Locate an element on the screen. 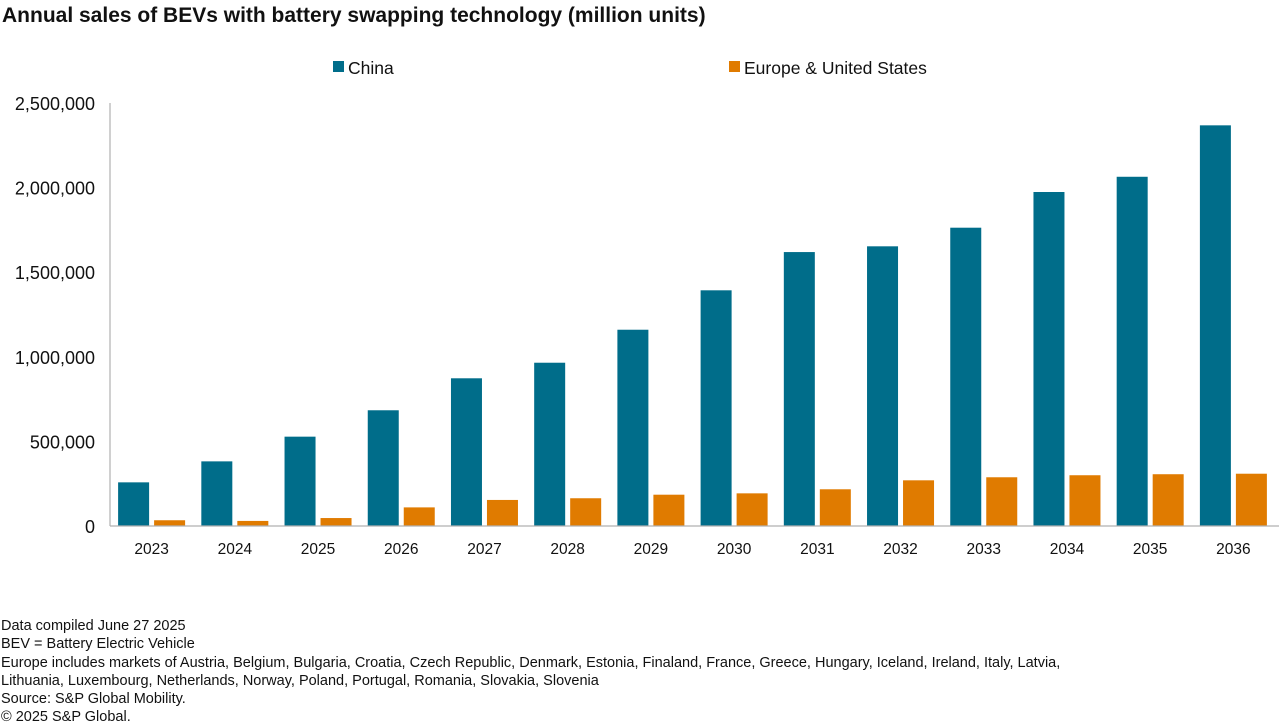  bar-europe-us-2034 is located at coordinates (1085, 500).